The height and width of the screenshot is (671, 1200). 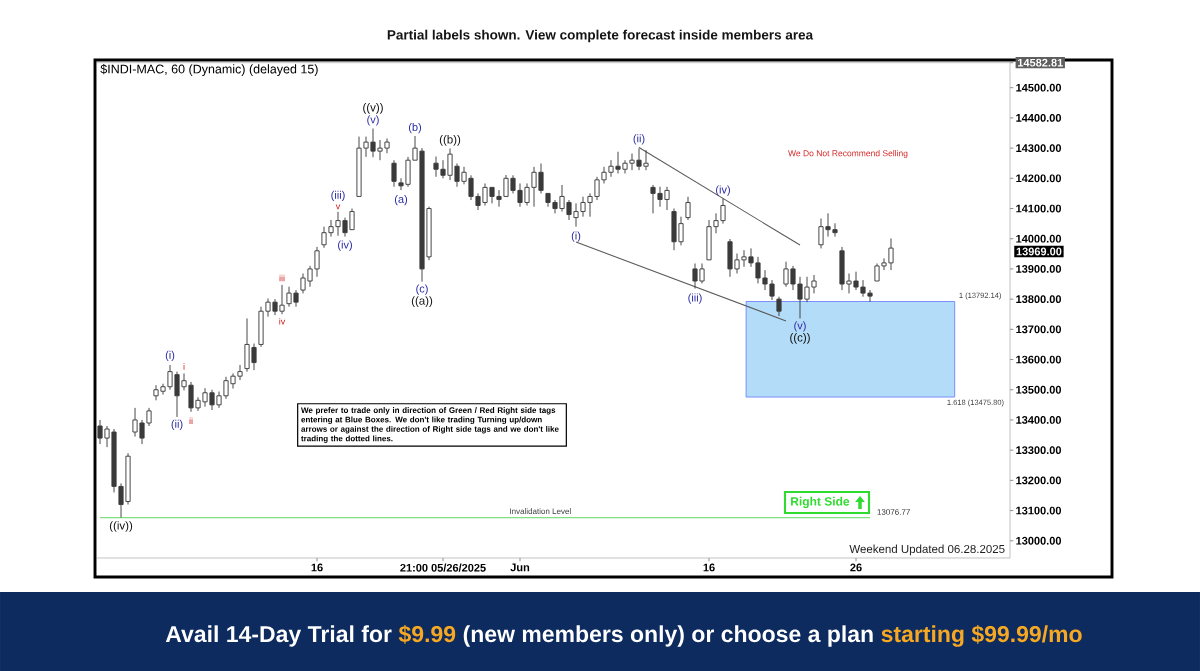 What do you see at coordinates (1039, 389) in the screenshot?
I see `y-tick-label: 13500.00` at bounding box center [1039, 389].